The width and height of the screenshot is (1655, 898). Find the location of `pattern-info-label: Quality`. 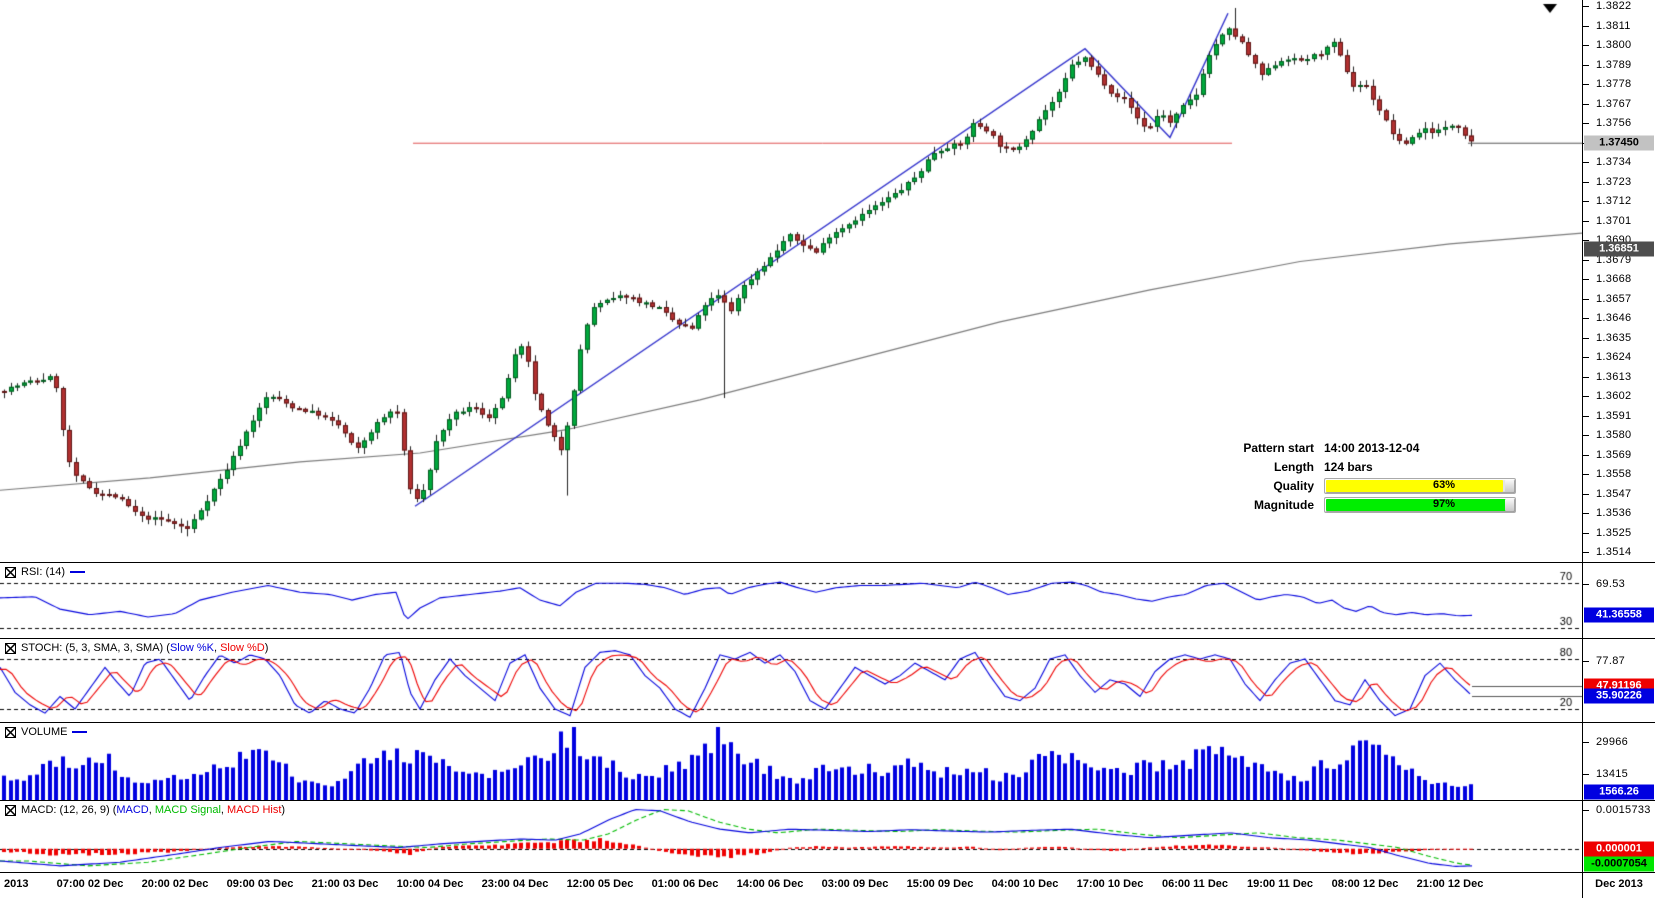

pattern-info-label: Quality is located at coordinates (1293, 485).